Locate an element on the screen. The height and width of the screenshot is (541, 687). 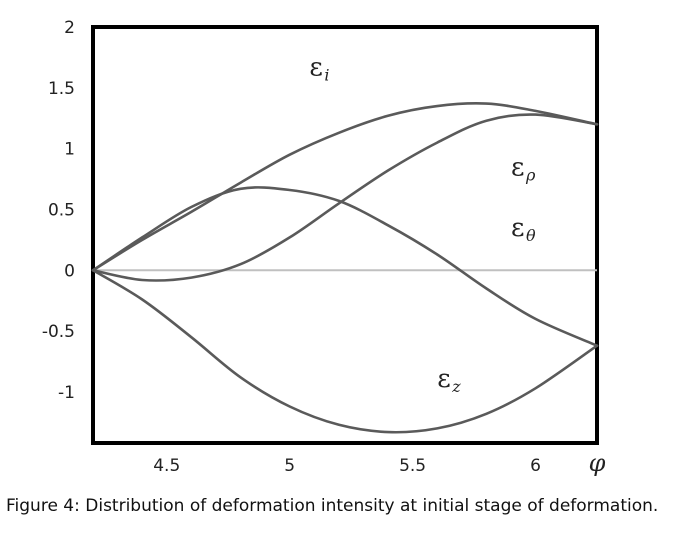
curve-label-subscript: z is located at coordinates (456, 386).